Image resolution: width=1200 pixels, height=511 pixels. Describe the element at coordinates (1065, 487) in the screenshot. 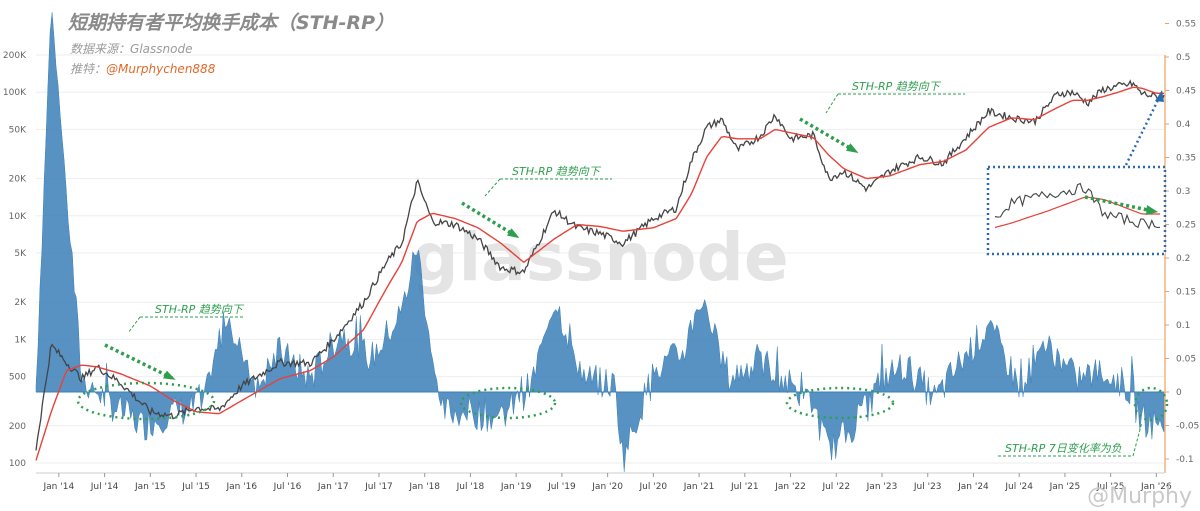

I see `x-tick-label: Jan '25` at that location.